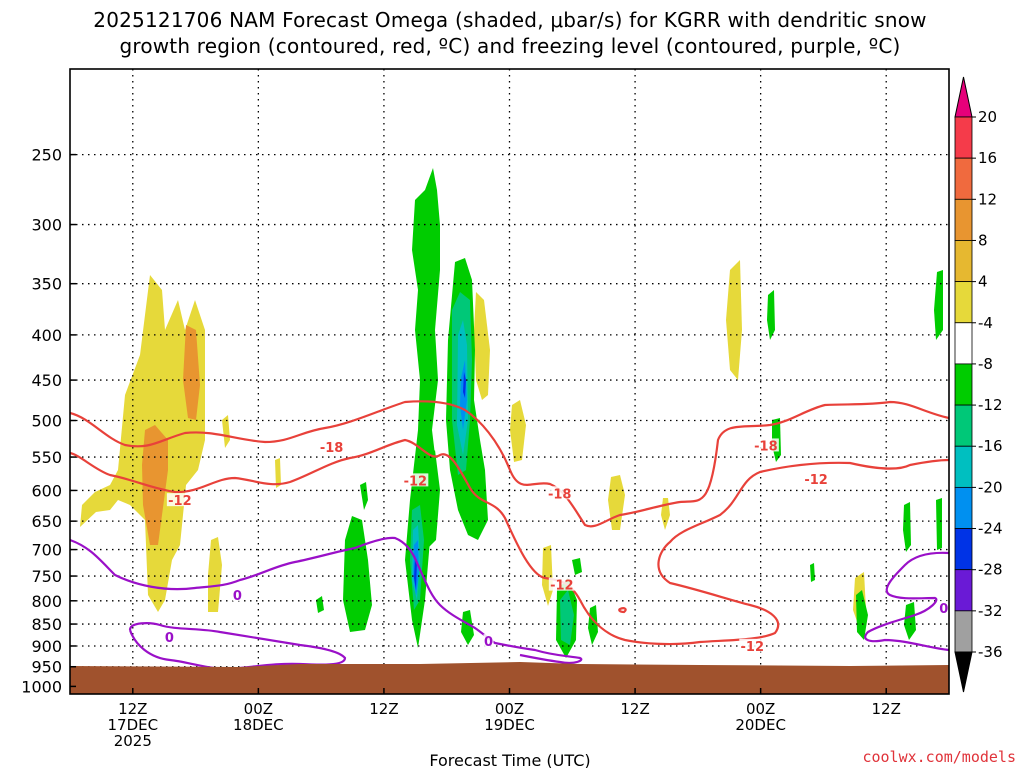 The width and height of the screenshot is (1024, 768). Describe the element at coordinates (987, 158) in the screenshot. I see `colorbar-tick-label: 16` at that location.